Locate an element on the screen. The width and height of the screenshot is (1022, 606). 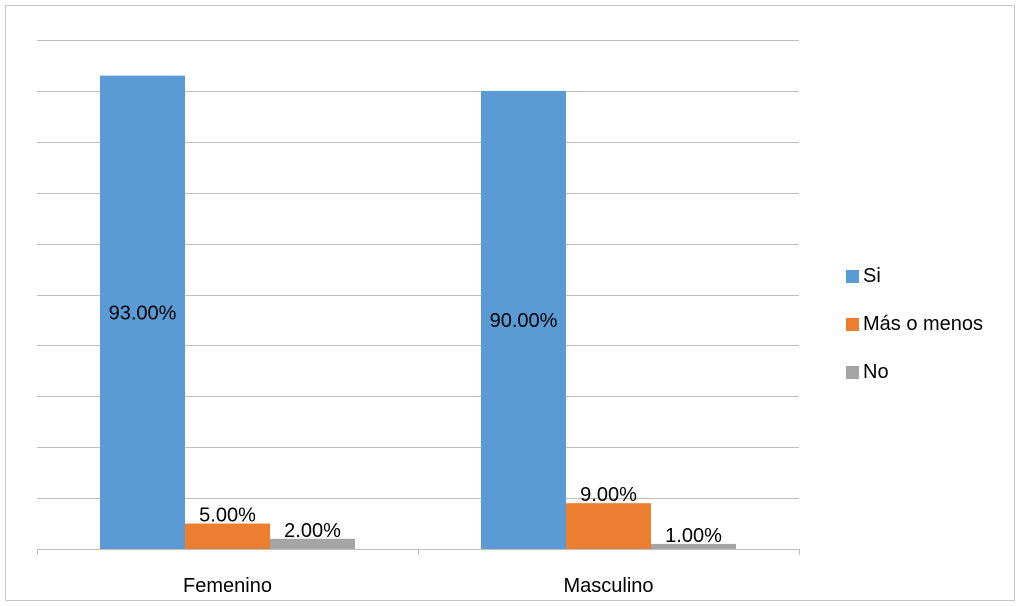
legend-label-mas-o-menos: Más o menos is located at coordinates (923, 324).